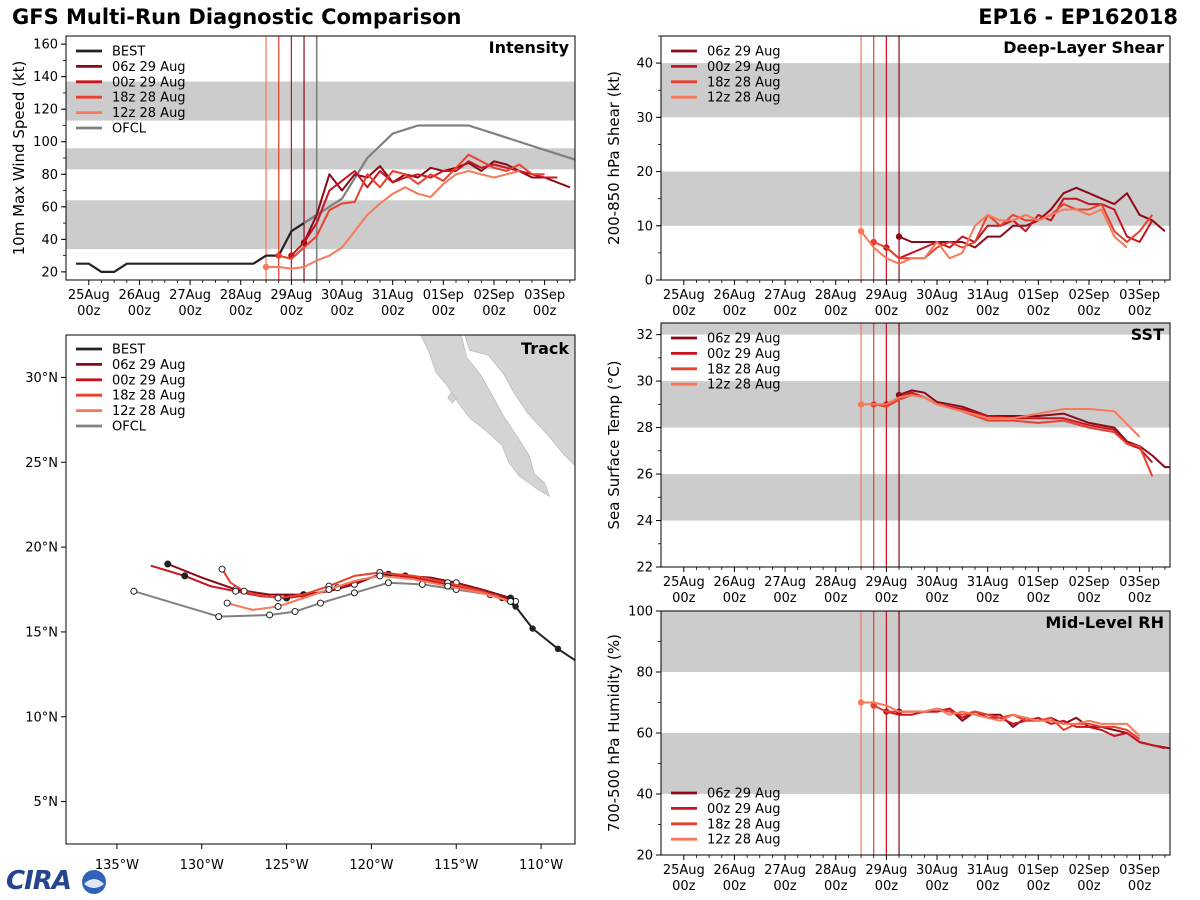  Describe the element at coordinates (785, 582) in the screenshot. I see `sst-xtick-label-day: 27Aug` at that location.